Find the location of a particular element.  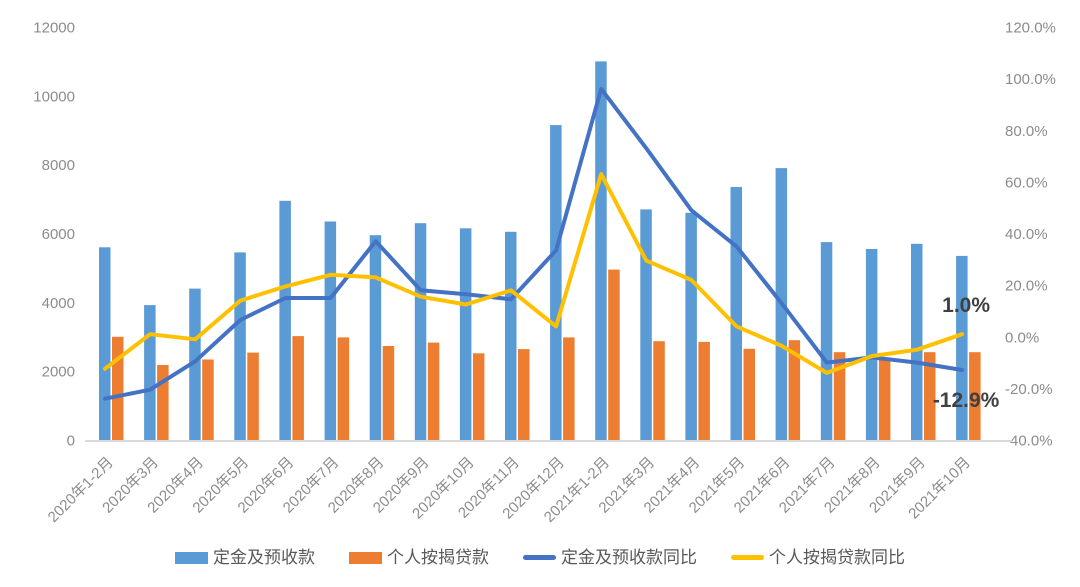

left-axis-tick-label: 4000 is located at coordinates (58, 303).